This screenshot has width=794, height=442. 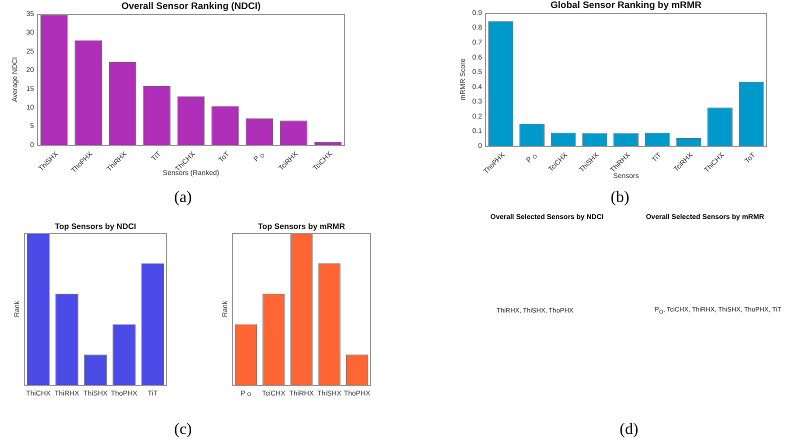 I want to click on chart-title: Global Sensor Ranking by mRMR, so click(x=626, y=5).